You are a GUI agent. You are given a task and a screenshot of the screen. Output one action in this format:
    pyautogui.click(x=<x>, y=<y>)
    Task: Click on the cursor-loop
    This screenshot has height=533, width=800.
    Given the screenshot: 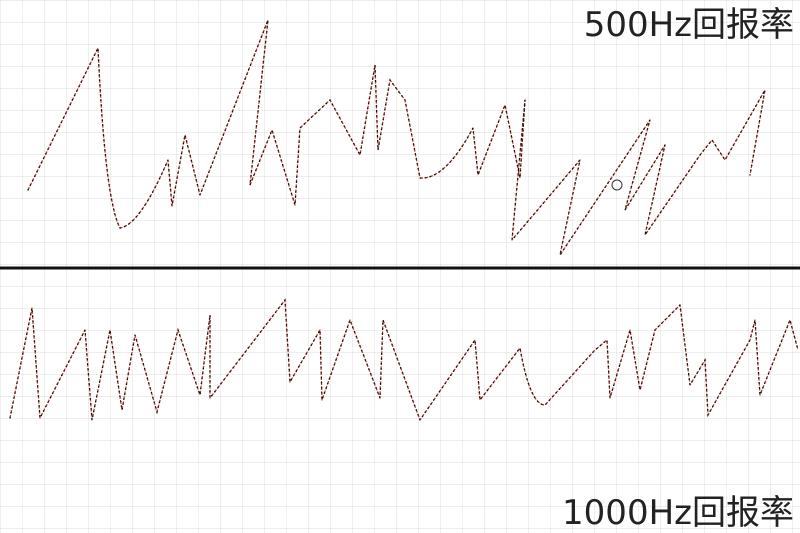 What is the action you would take?
    pyautogui.click(x=617, y=185)
    